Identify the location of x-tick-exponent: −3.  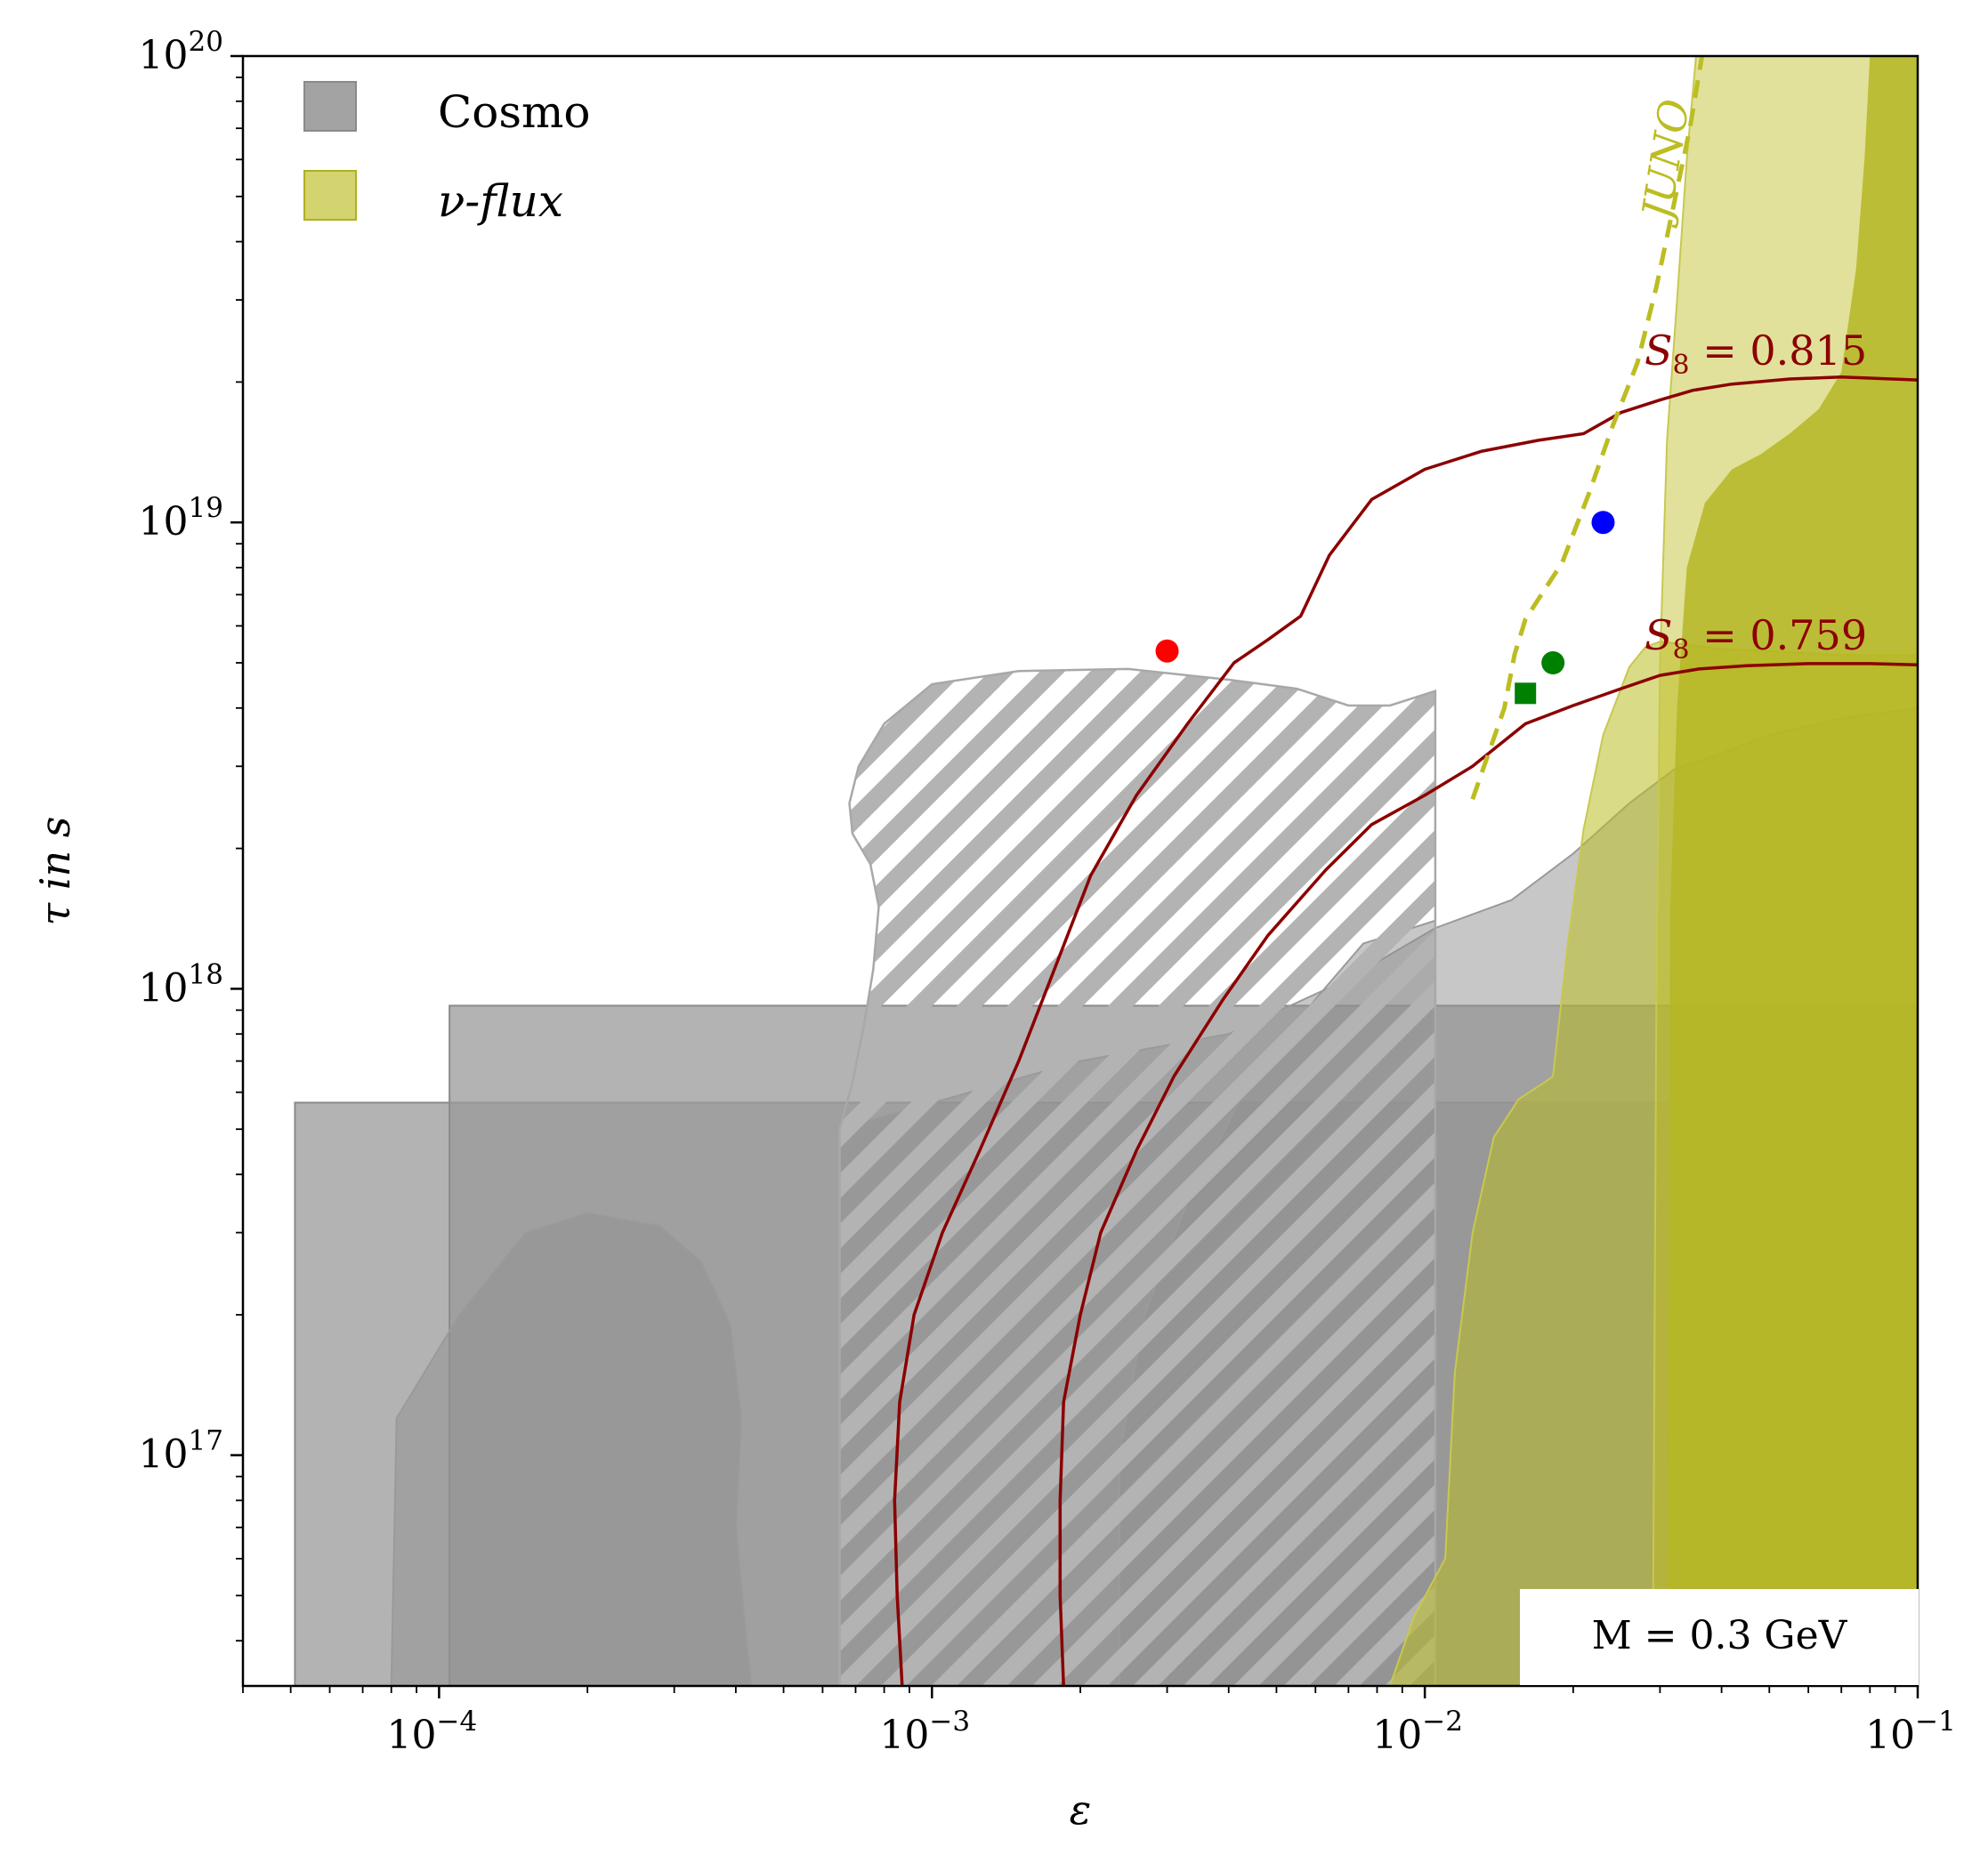
(949, 1722).